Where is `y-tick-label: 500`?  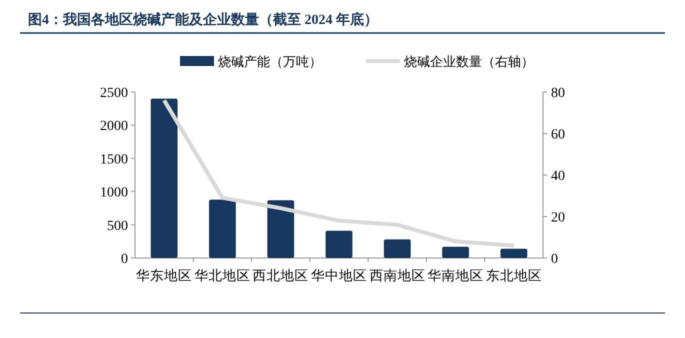 y-tick-label: 500 is located at coordinates (117, 226).